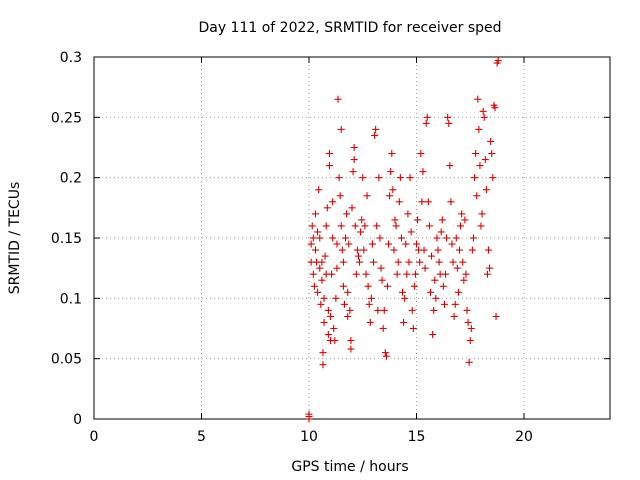 Image resolution: width=640 pixels, height=480 pixels. Describe the element at coordinates (524, 437) in the screenshot. I see `x-tick-label: 20` at that location.